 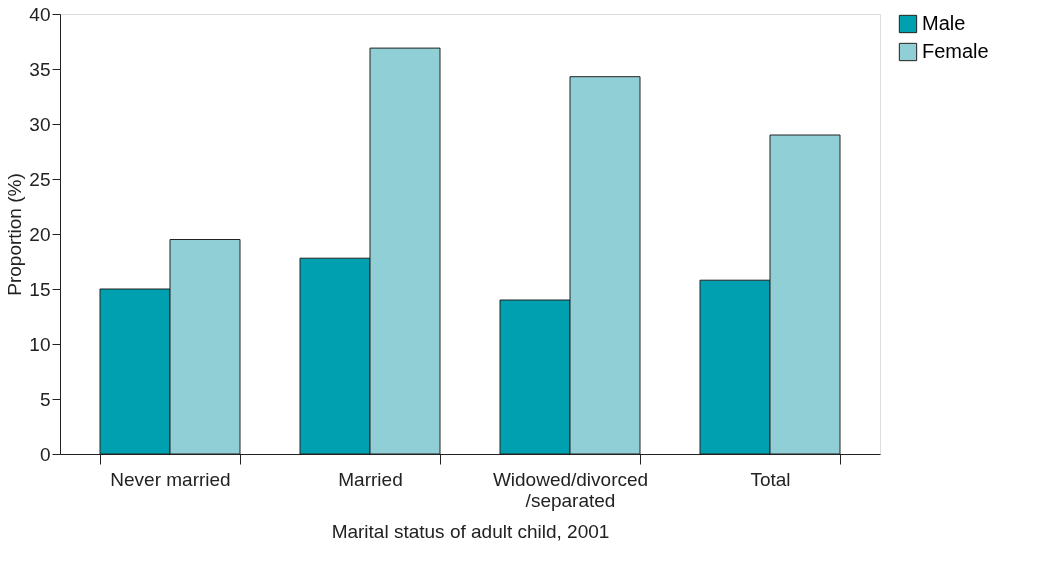 I want to click on x-tick-label: Never married, so click(x=170, y=479).